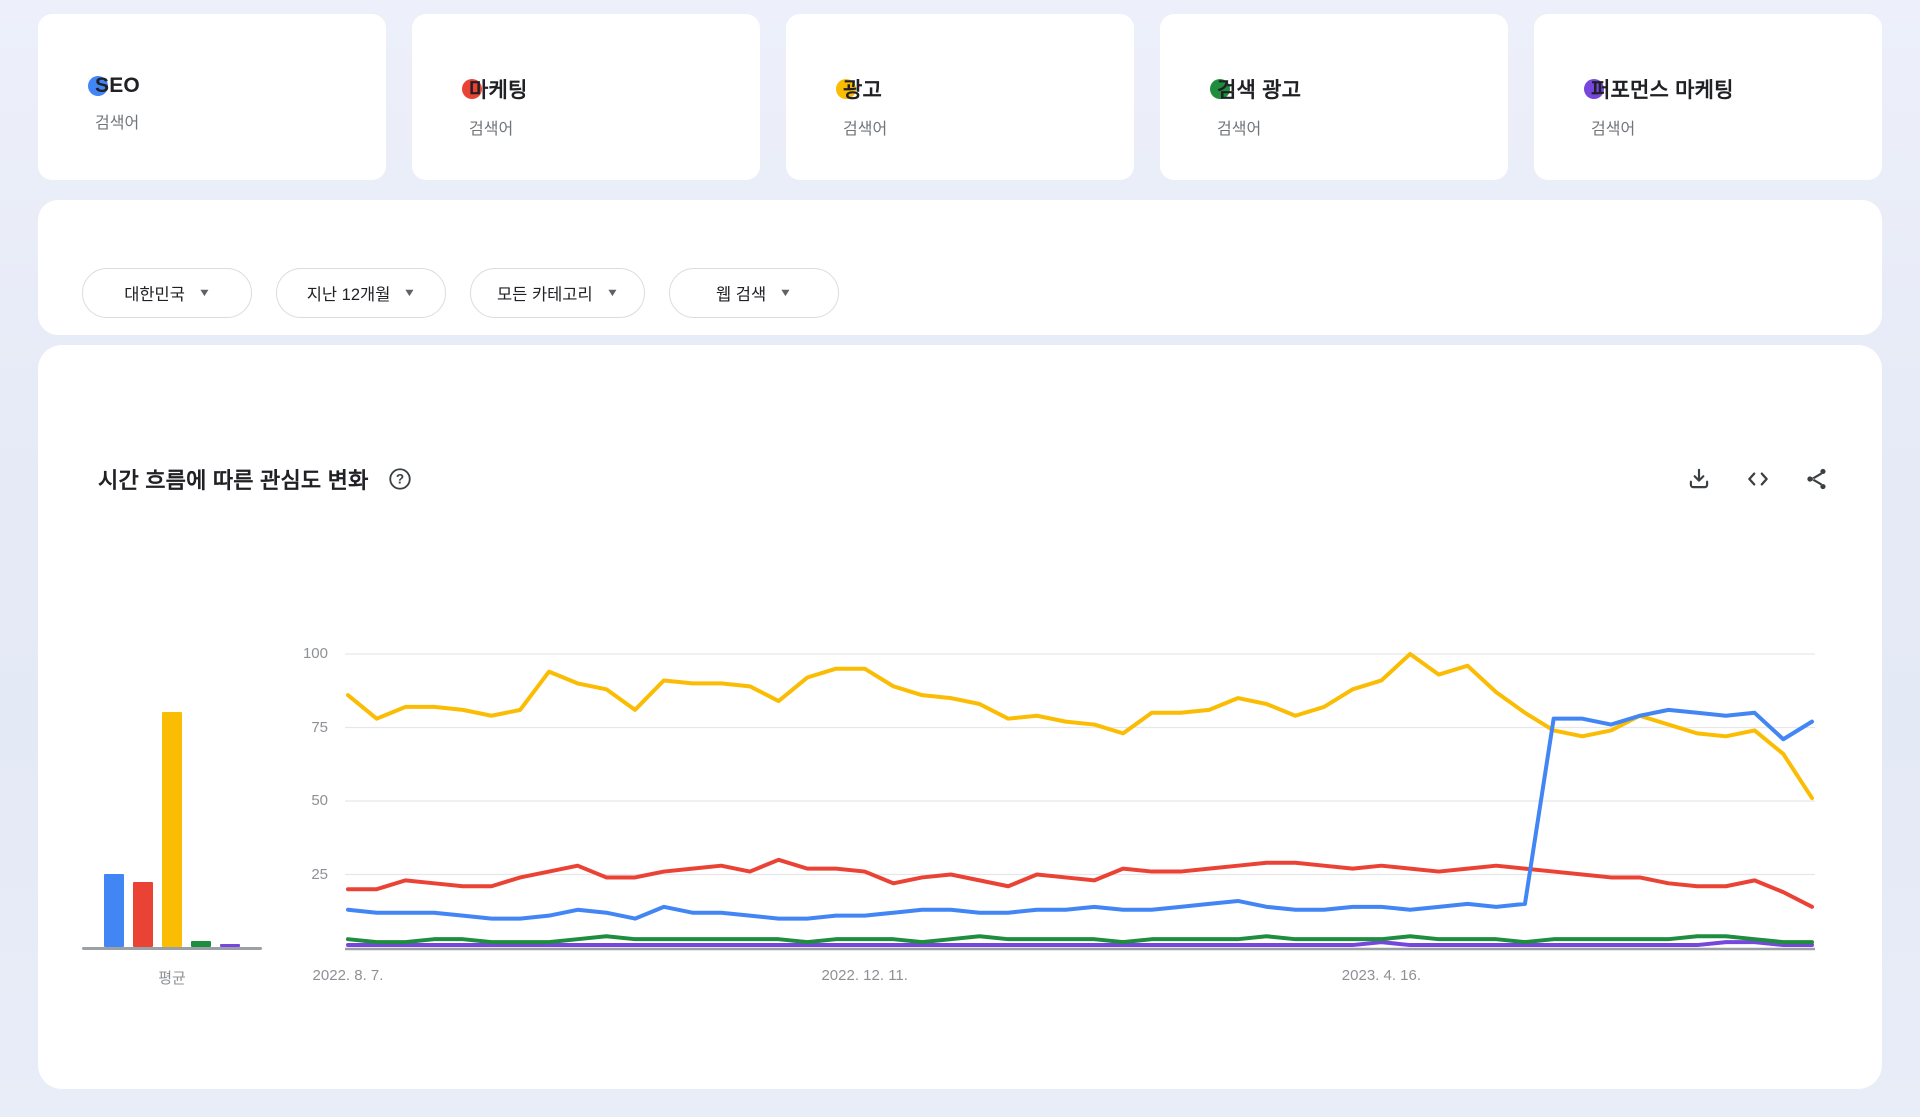  I want to click on x-axis-label: 2023. 4. 16., so click(1381, 975).